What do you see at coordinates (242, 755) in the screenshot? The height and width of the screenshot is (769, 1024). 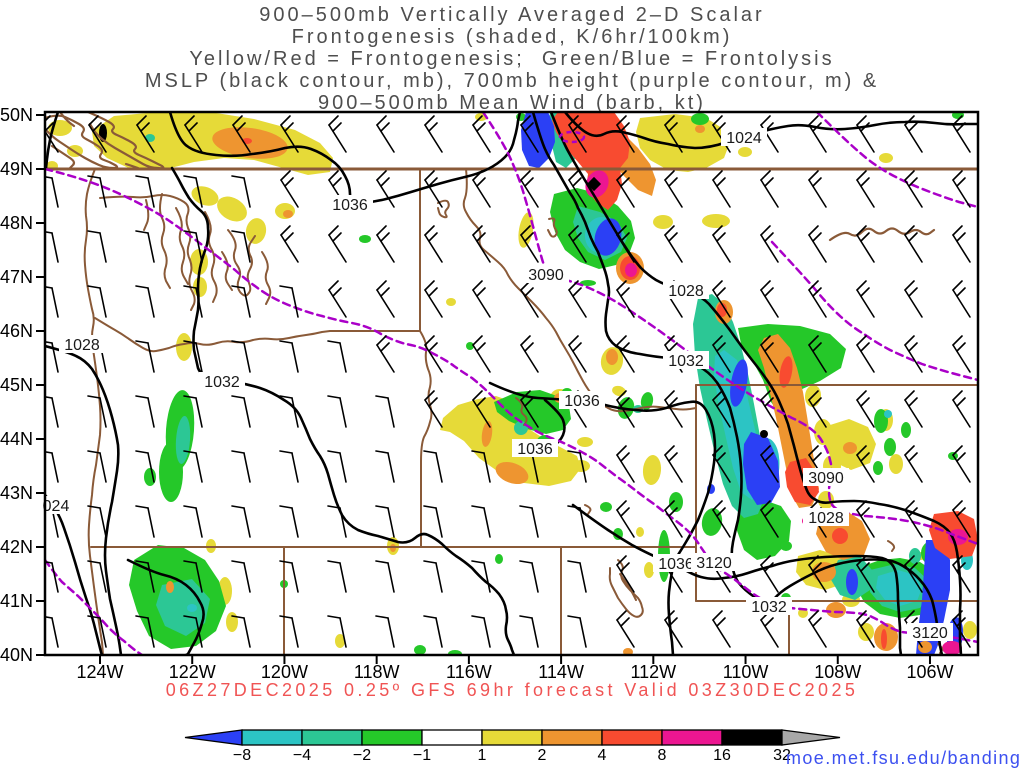 I see `svg-text: −8` at bounding box center [242, 755].